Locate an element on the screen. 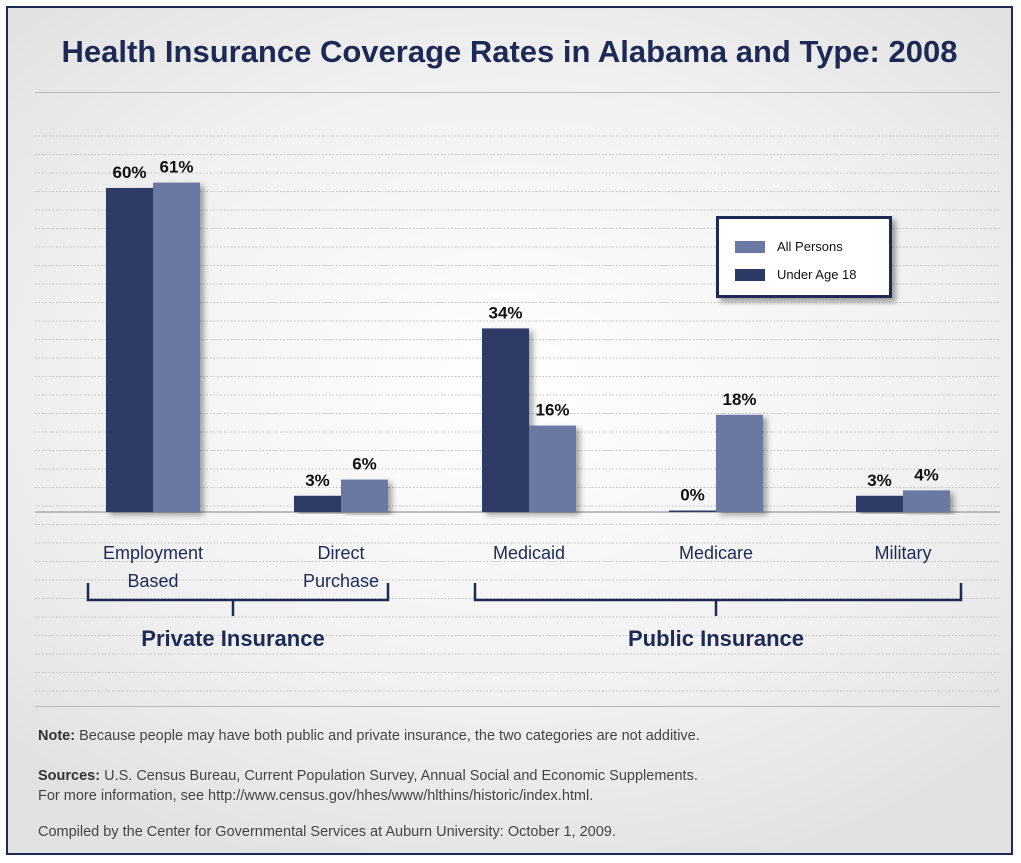 The width and height of the screenshot is (1021, 863). legend-swatch-all-persons is located at coordinates (750, 246).